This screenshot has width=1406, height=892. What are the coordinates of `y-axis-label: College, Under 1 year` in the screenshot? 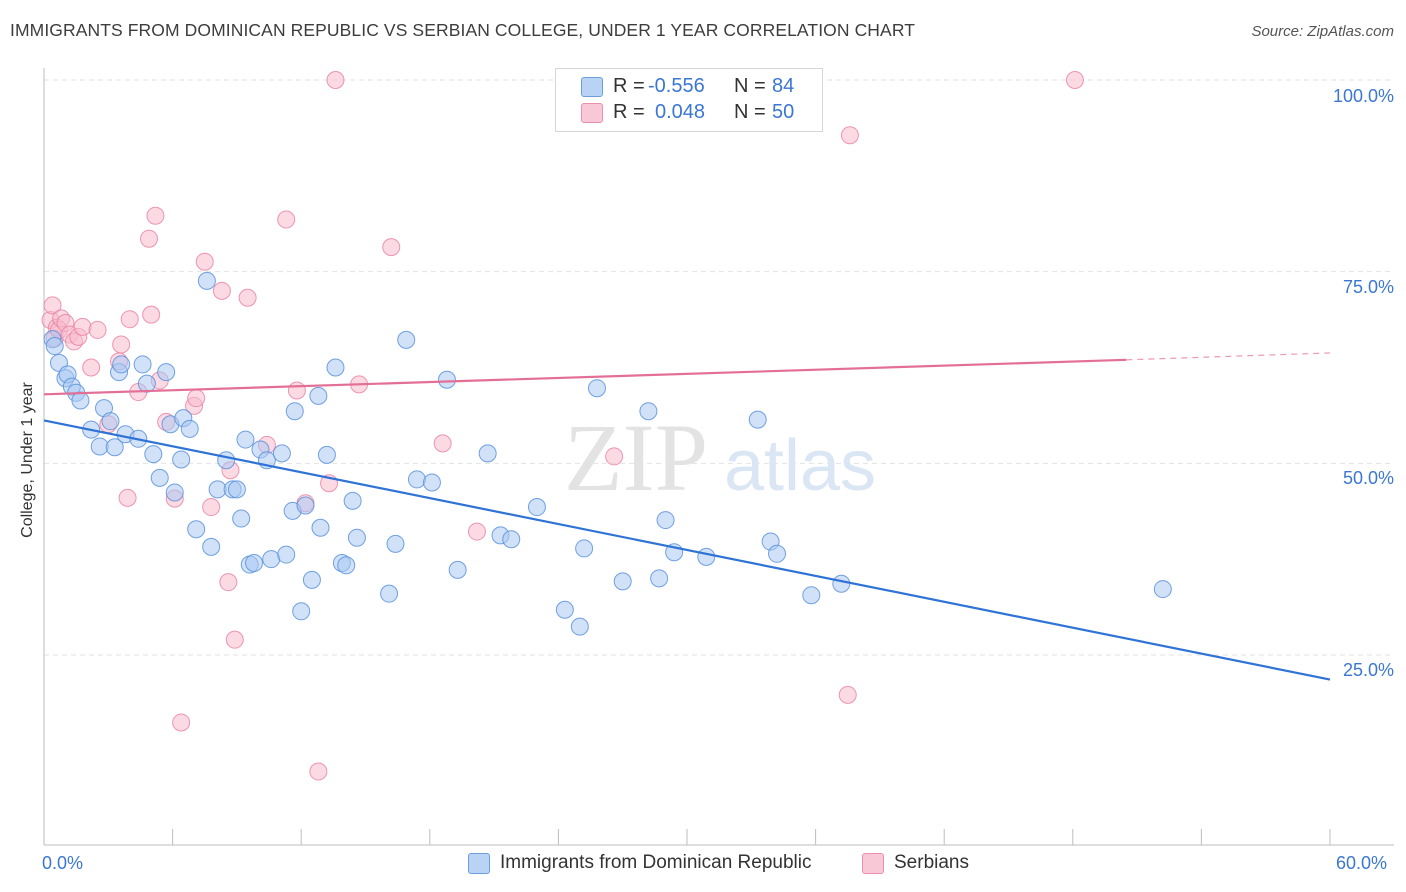 It's located at (27, 460).